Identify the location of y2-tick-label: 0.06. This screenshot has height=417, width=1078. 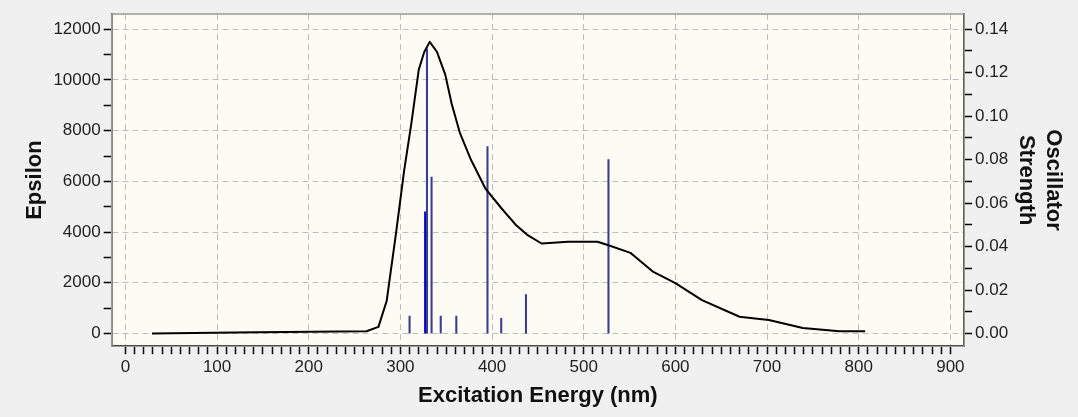
(992, 202).